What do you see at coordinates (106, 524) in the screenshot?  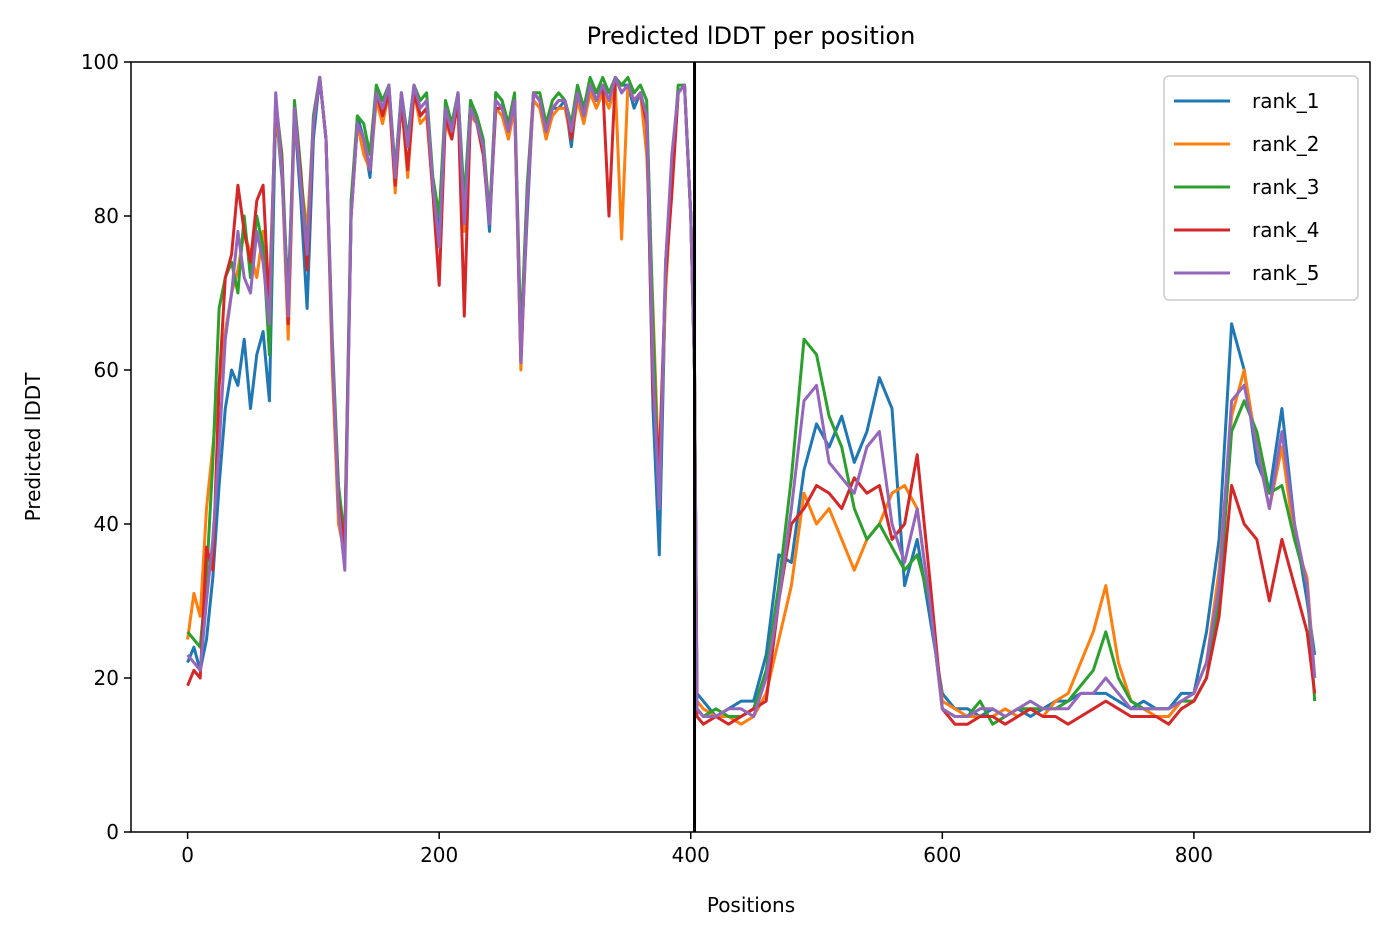 I see `y-tick-label: 40` at bounding box center [106, 524].